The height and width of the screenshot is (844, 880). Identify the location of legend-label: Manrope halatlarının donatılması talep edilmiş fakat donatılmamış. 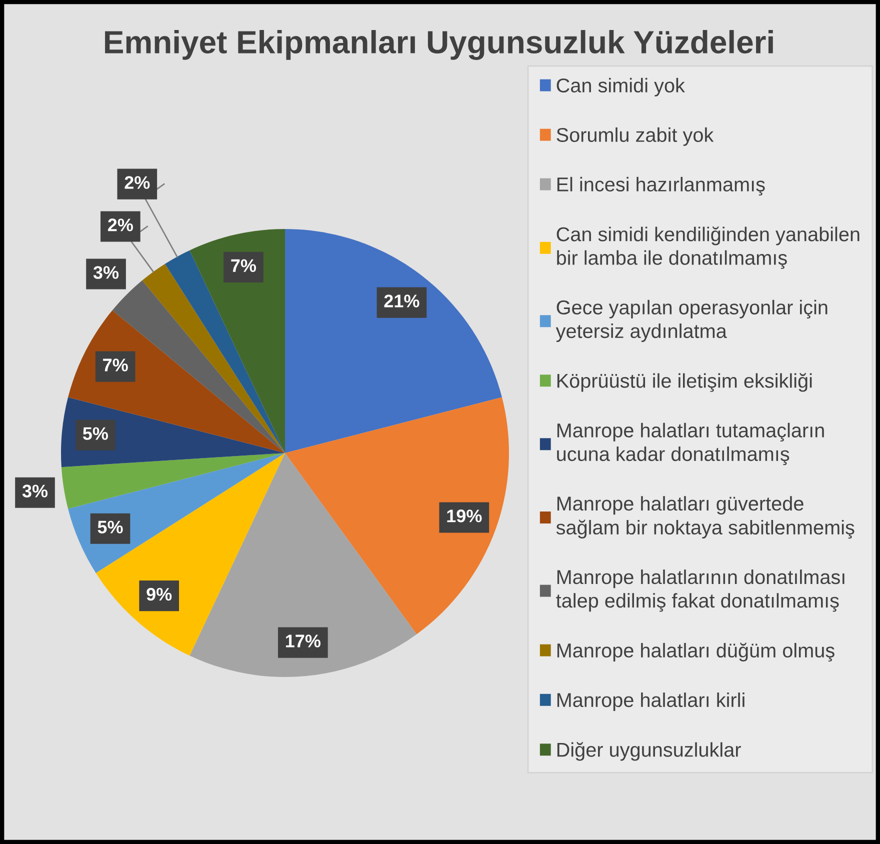
(700, 591).